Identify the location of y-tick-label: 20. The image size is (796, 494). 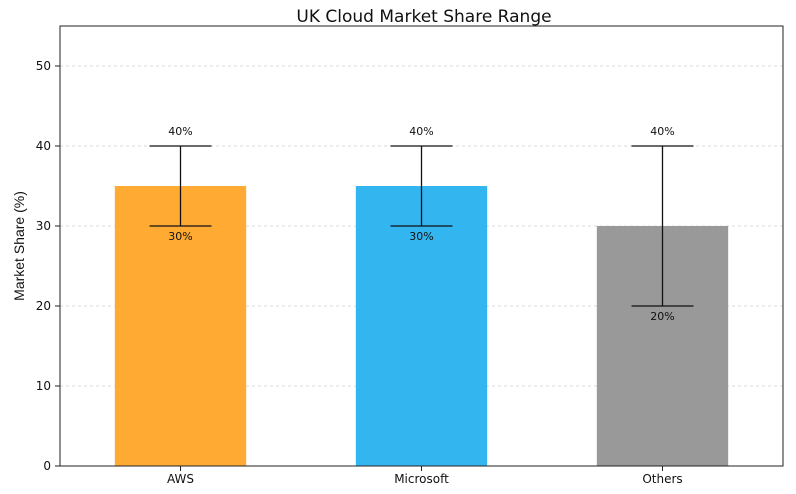
(43, 306).